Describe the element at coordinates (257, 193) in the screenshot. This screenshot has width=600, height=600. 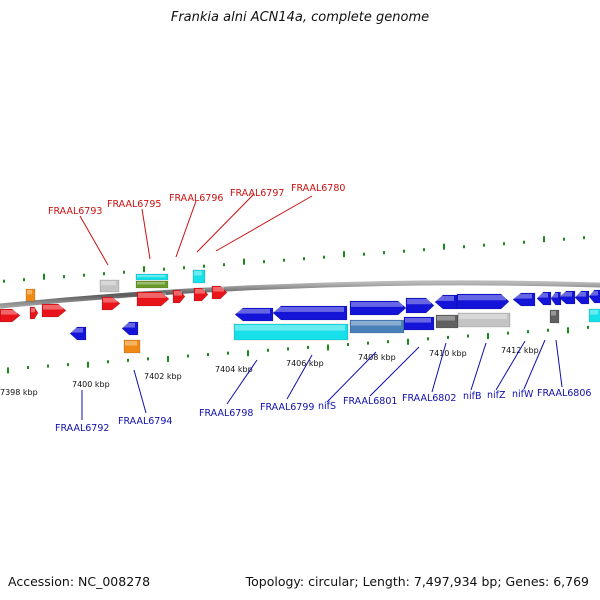
I see `upper-gene-label: FRAAL6797` at that location.